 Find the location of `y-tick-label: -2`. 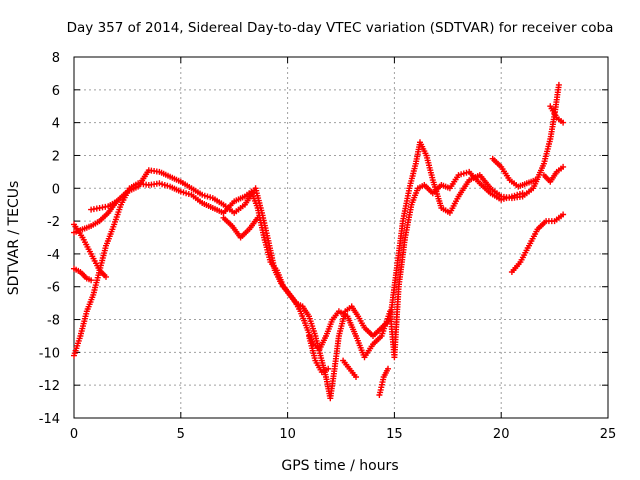

y-tick-label: -2 is located at coordinates (53, 222).